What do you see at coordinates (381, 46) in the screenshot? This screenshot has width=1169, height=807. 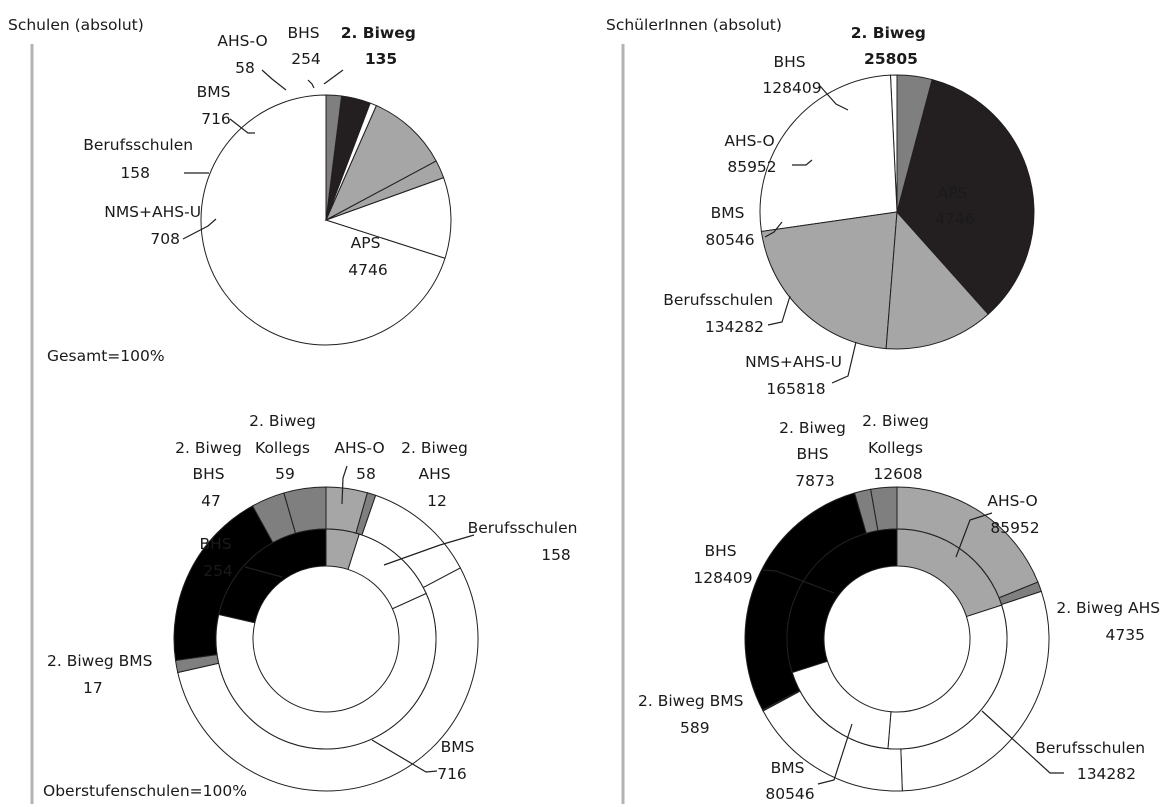 I see `label-biweg: 2. Biweg 135` at bounding box center [381, 46].